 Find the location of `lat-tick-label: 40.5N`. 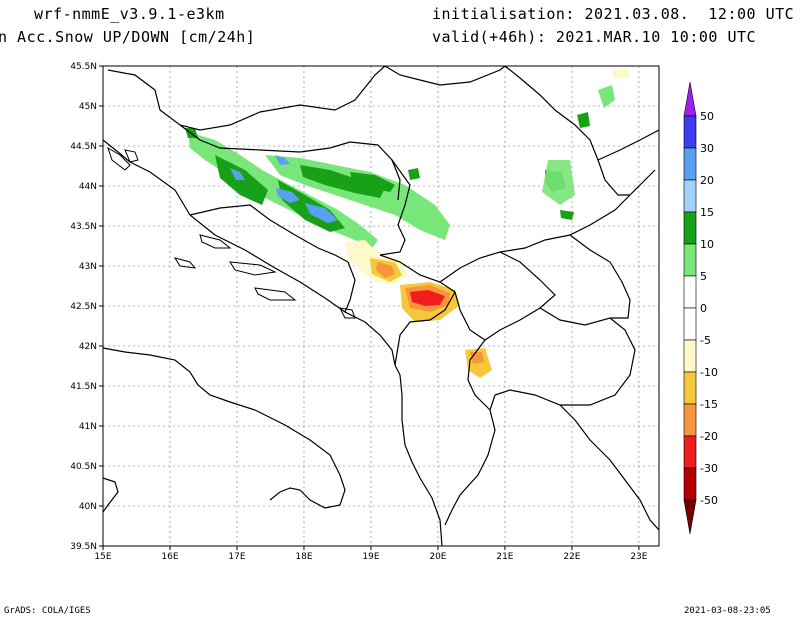

lat-tick-label: 40.5N is located at coordinates (83, 467).